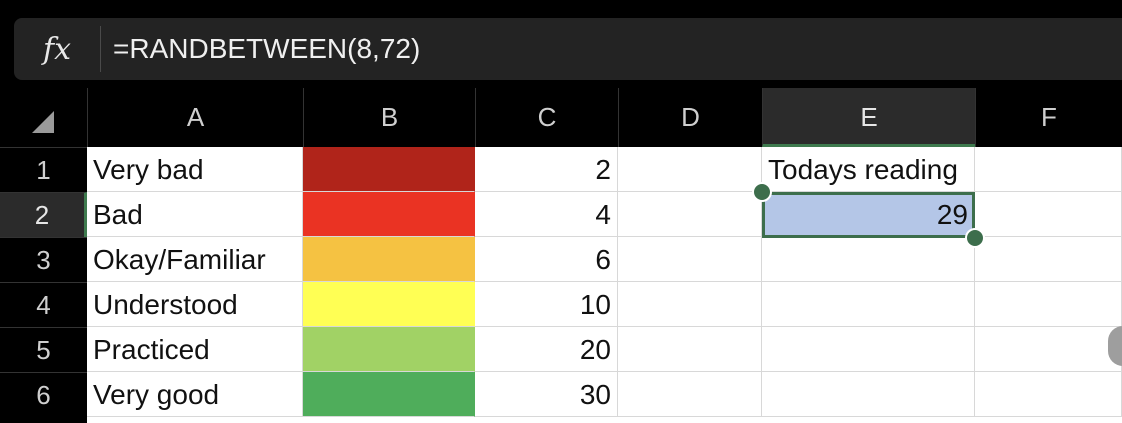  What do you see at coordinates (195, 304) in the screenshot?
I see `cell-a4: Understood` at bounding box center [195, 304].